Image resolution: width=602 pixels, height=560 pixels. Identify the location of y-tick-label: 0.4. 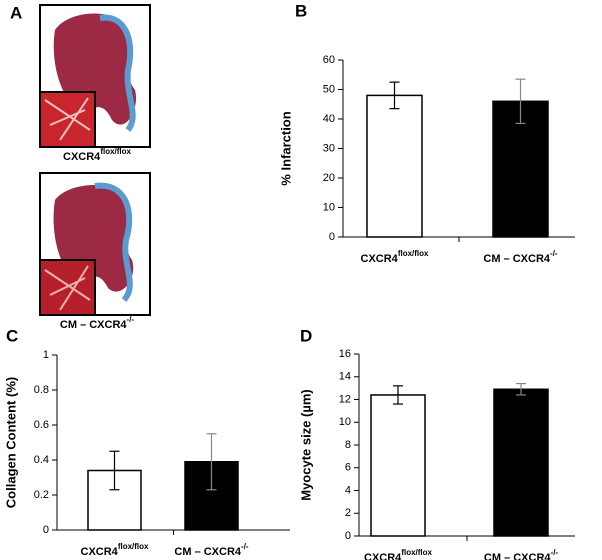
(41, 460).